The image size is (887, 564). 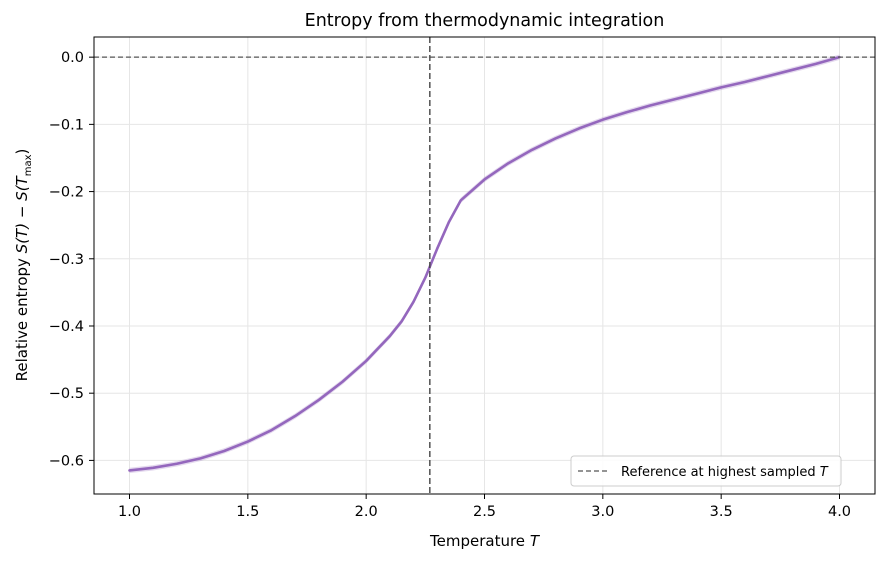 I want to click on x-axis-ticks: 1.0 1.5 2.0 2.5 3.0 3.5 4.0, so click(x=484, y=507).